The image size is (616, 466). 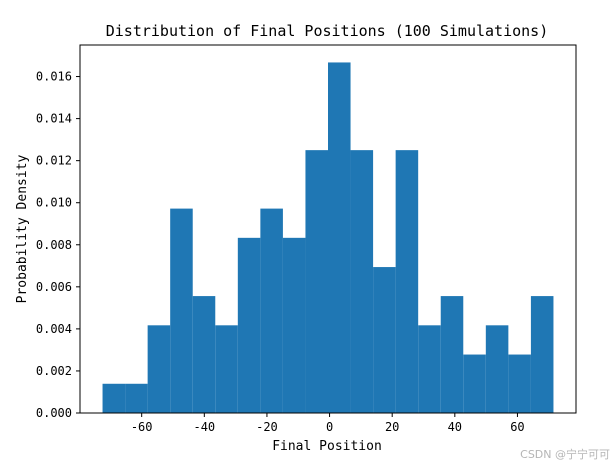 What do you see at coordinates (267, 427) in the screenshot?
I see `x-tick-label: -20` at bounding box center [267, 427].